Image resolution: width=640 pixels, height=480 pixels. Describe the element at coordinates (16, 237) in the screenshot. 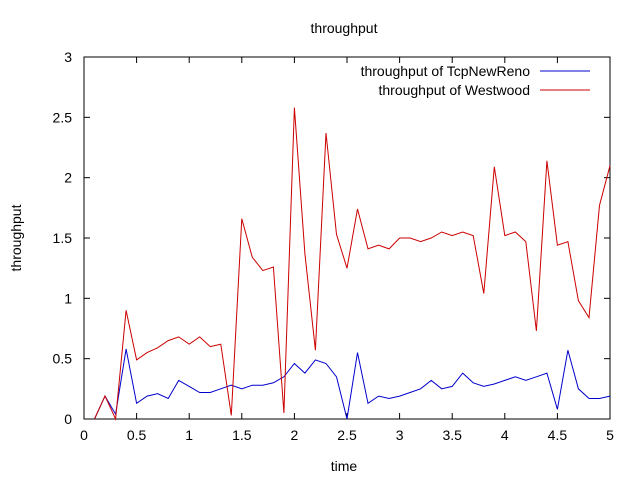

I see `y-axis-label: throughput` at that location.